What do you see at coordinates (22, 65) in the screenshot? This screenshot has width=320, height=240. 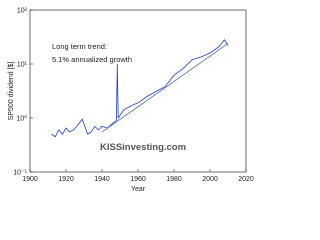 I see `y-tick-label: 10¹` at bounding box center [22, 65].